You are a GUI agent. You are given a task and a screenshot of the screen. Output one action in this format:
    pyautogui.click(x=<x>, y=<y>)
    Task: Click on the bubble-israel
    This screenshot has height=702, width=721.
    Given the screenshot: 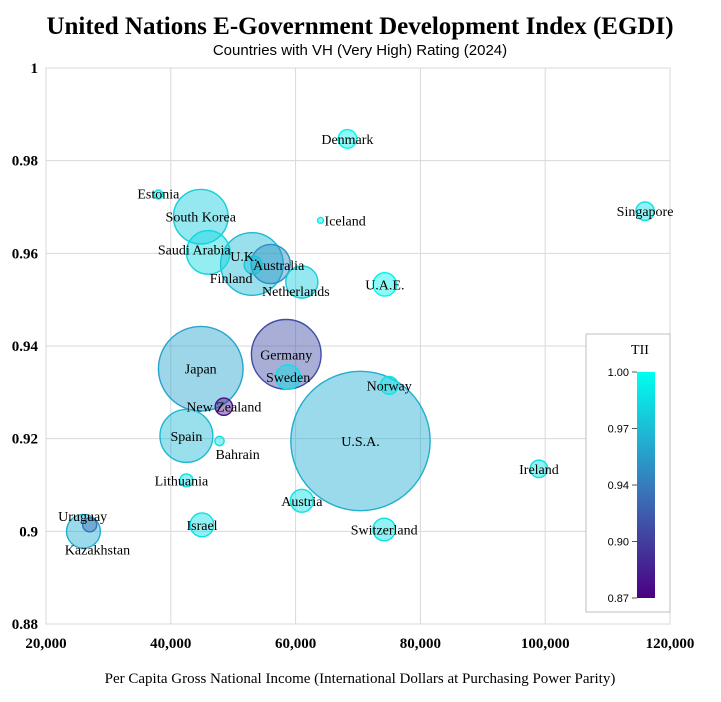 What is the action you would take?
    pyautogui.click(x=202, y=525)
    